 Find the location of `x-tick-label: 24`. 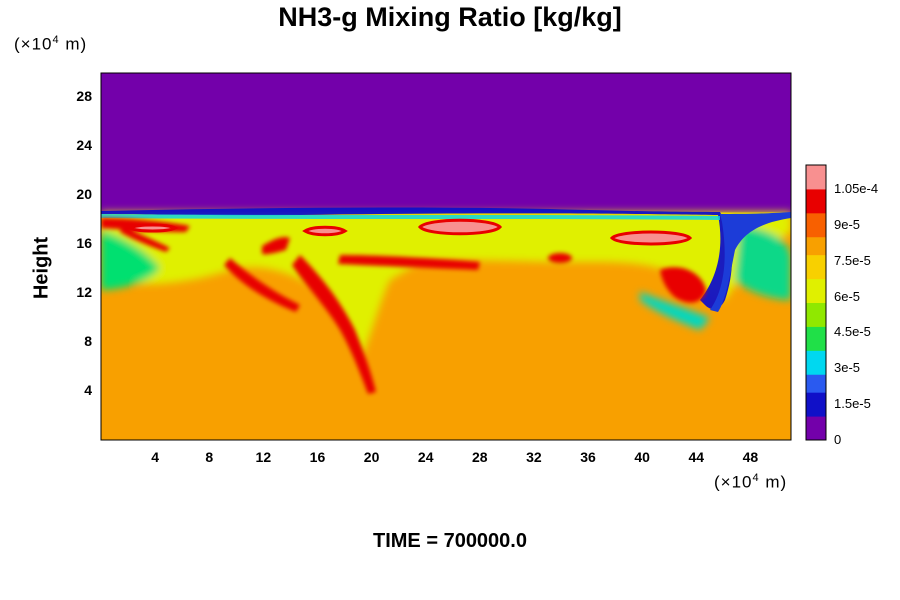

x-tick-label: 24 is located at coordinates (425, 457).